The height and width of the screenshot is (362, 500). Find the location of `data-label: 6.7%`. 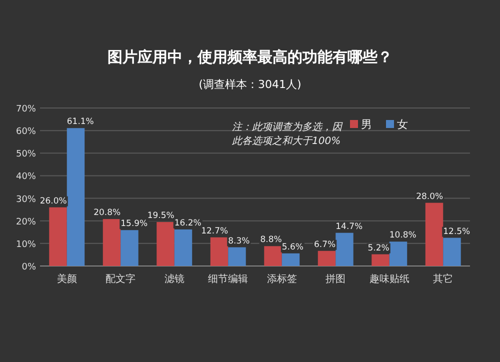

data-label: 6.7% is located at coordinates (325, 245).